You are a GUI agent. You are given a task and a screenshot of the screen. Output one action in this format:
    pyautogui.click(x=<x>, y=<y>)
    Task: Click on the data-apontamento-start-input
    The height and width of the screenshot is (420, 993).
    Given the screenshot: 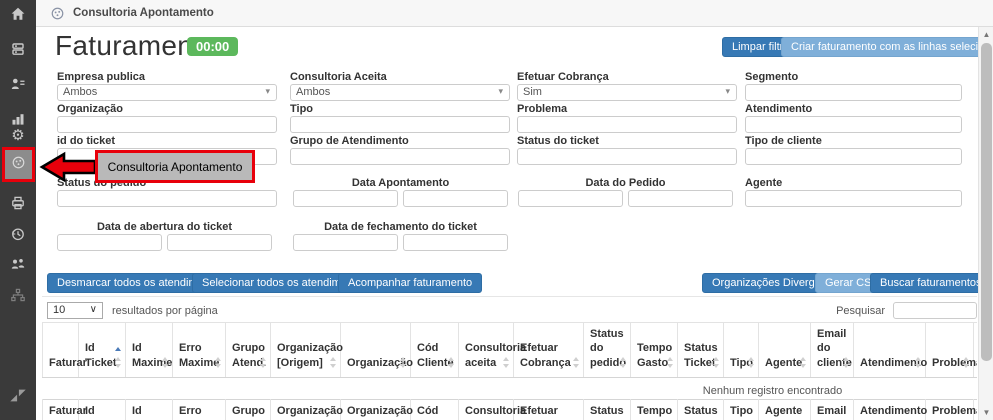 What is the action you would take?
    pyautogui.click(x=345, y=198)
    